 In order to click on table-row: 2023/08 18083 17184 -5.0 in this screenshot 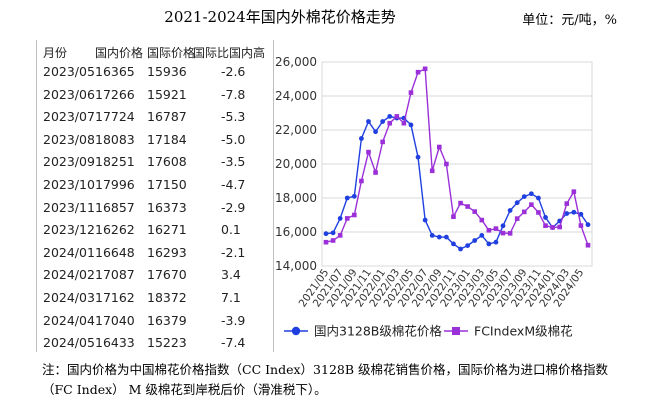, I will do `click(156, 142)`.